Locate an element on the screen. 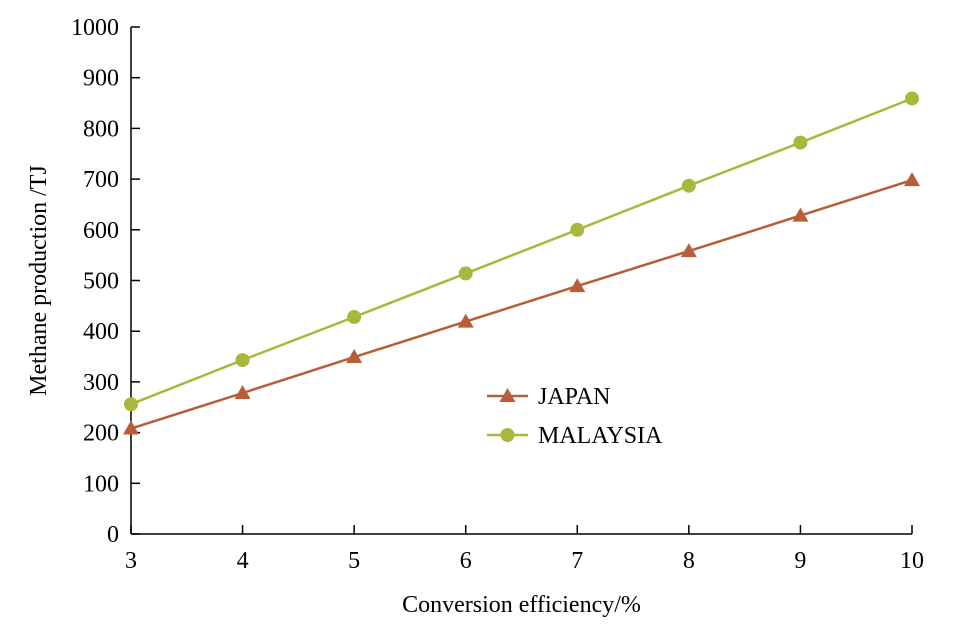 The image size is (961, 631). legend-item: MALAYSIA is located at coordinates (575, 436).